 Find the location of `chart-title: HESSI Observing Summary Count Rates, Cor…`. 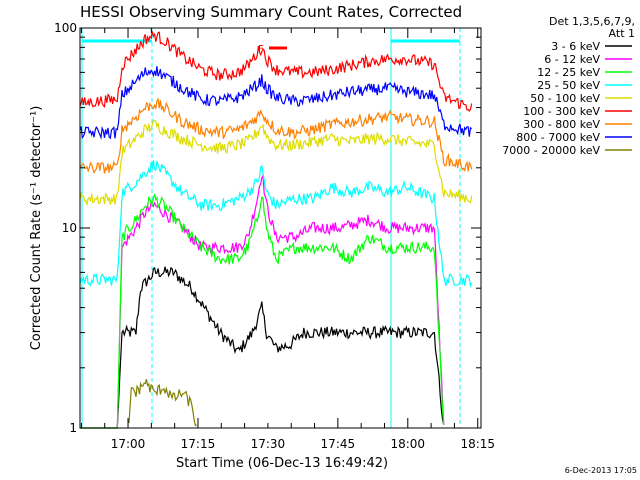

chart-title: HESSI Observing Summary Count Rates, Cor… is located at coordinates (271, 12).